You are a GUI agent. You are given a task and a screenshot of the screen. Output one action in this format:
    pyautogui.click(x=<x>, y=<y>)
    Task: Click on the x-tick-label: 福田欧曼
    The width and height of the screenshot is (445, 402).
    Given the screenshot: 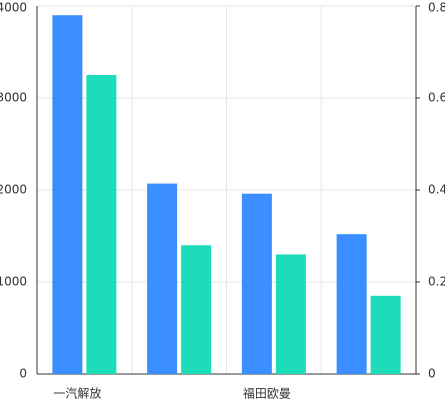 What is the action you would take?
    pyautogui.click(x=267, y=393)
    